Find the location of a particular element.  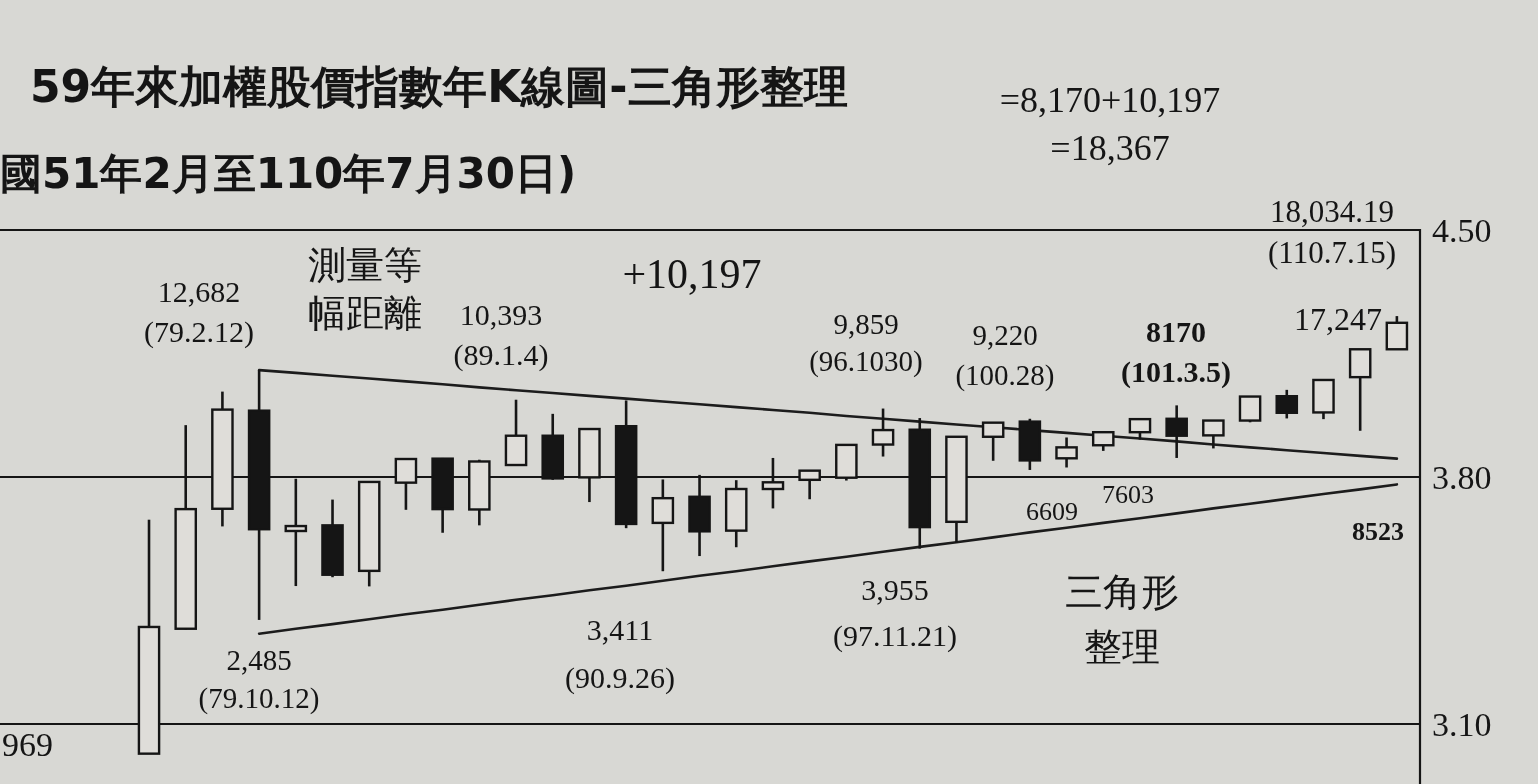

title: 59年來加權股價指數年K線圖-三角形整理 is located at coordinates (439, 86).